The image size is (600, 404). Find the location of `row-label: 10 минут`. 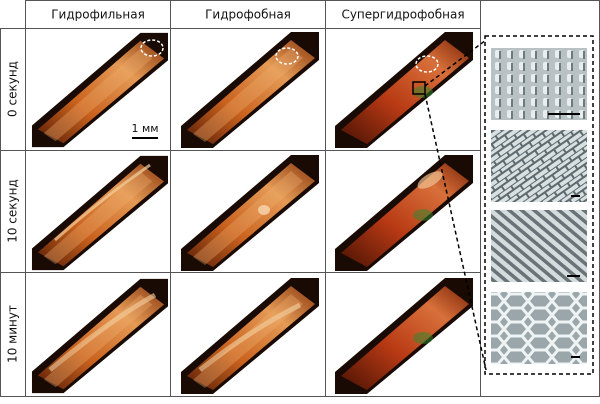

row-label: 10 минут is located at coordinates (13, 334).